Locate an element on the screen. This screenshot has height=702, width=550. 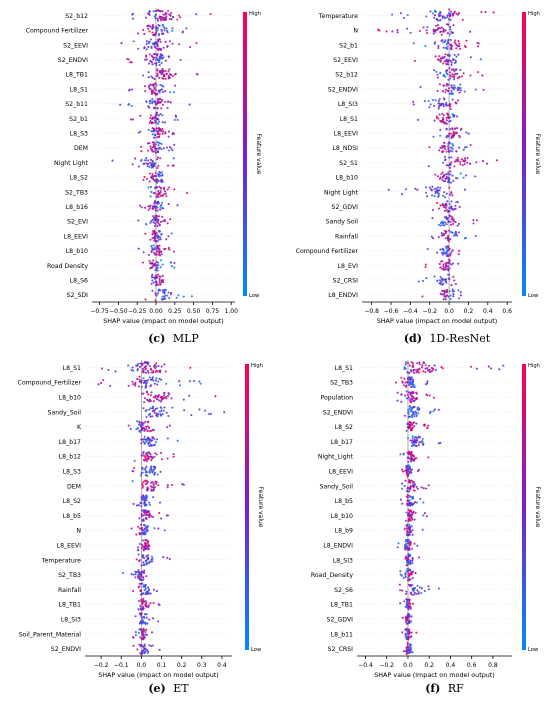
resnet-caption-letter: (d) is located at coordinates (413, 338).